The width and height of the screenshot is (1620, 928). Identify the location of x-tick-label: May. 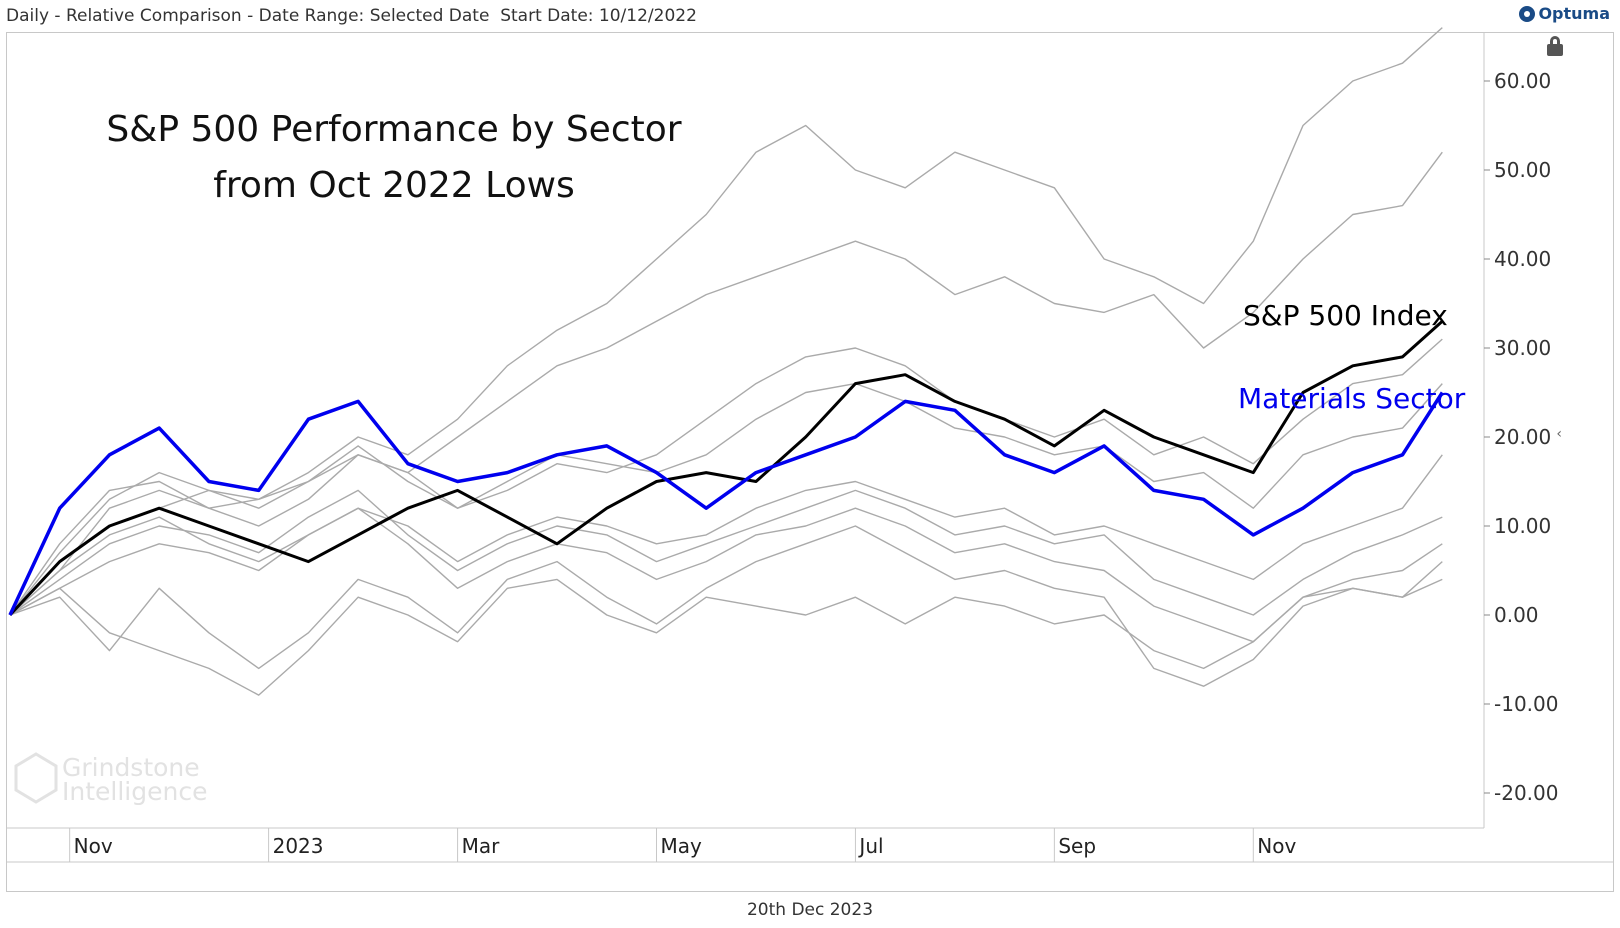
(682, 846).